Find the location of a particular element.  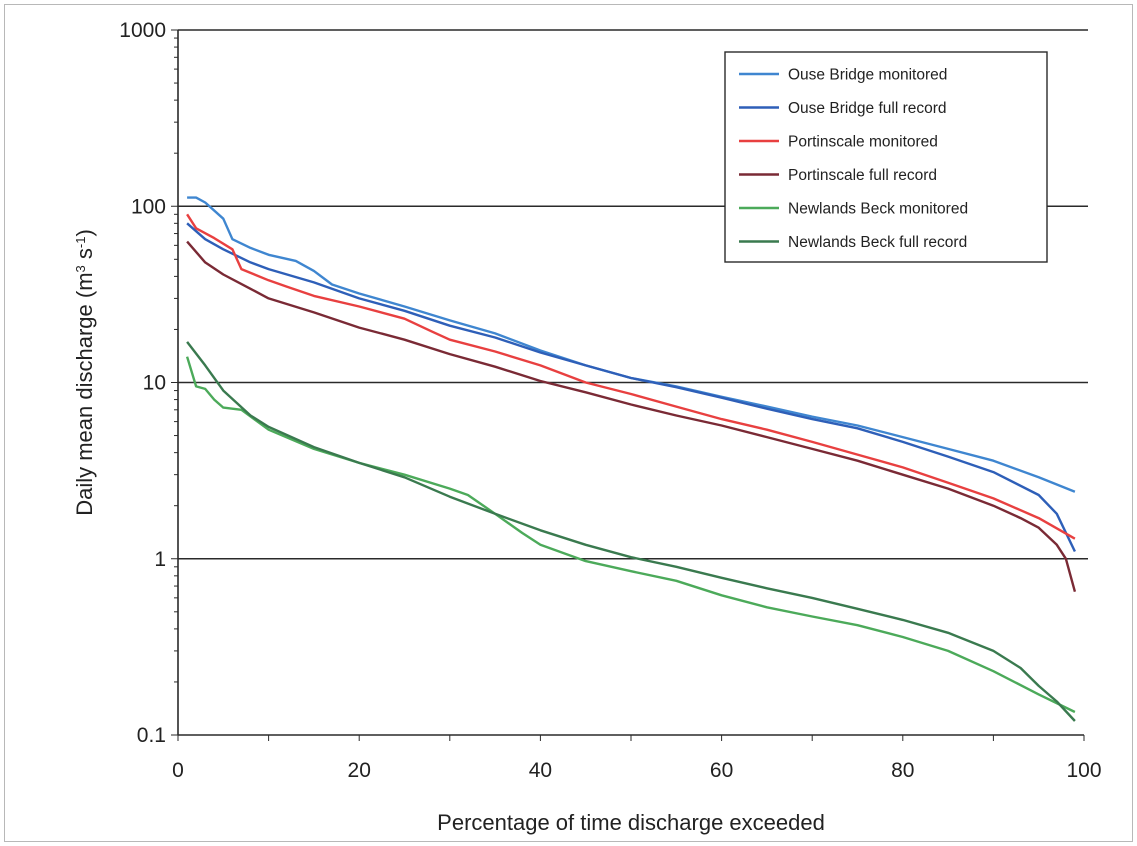

y-axis-title: Daily mean discharge (m3 s-1) is located at coordinates (84, 372).